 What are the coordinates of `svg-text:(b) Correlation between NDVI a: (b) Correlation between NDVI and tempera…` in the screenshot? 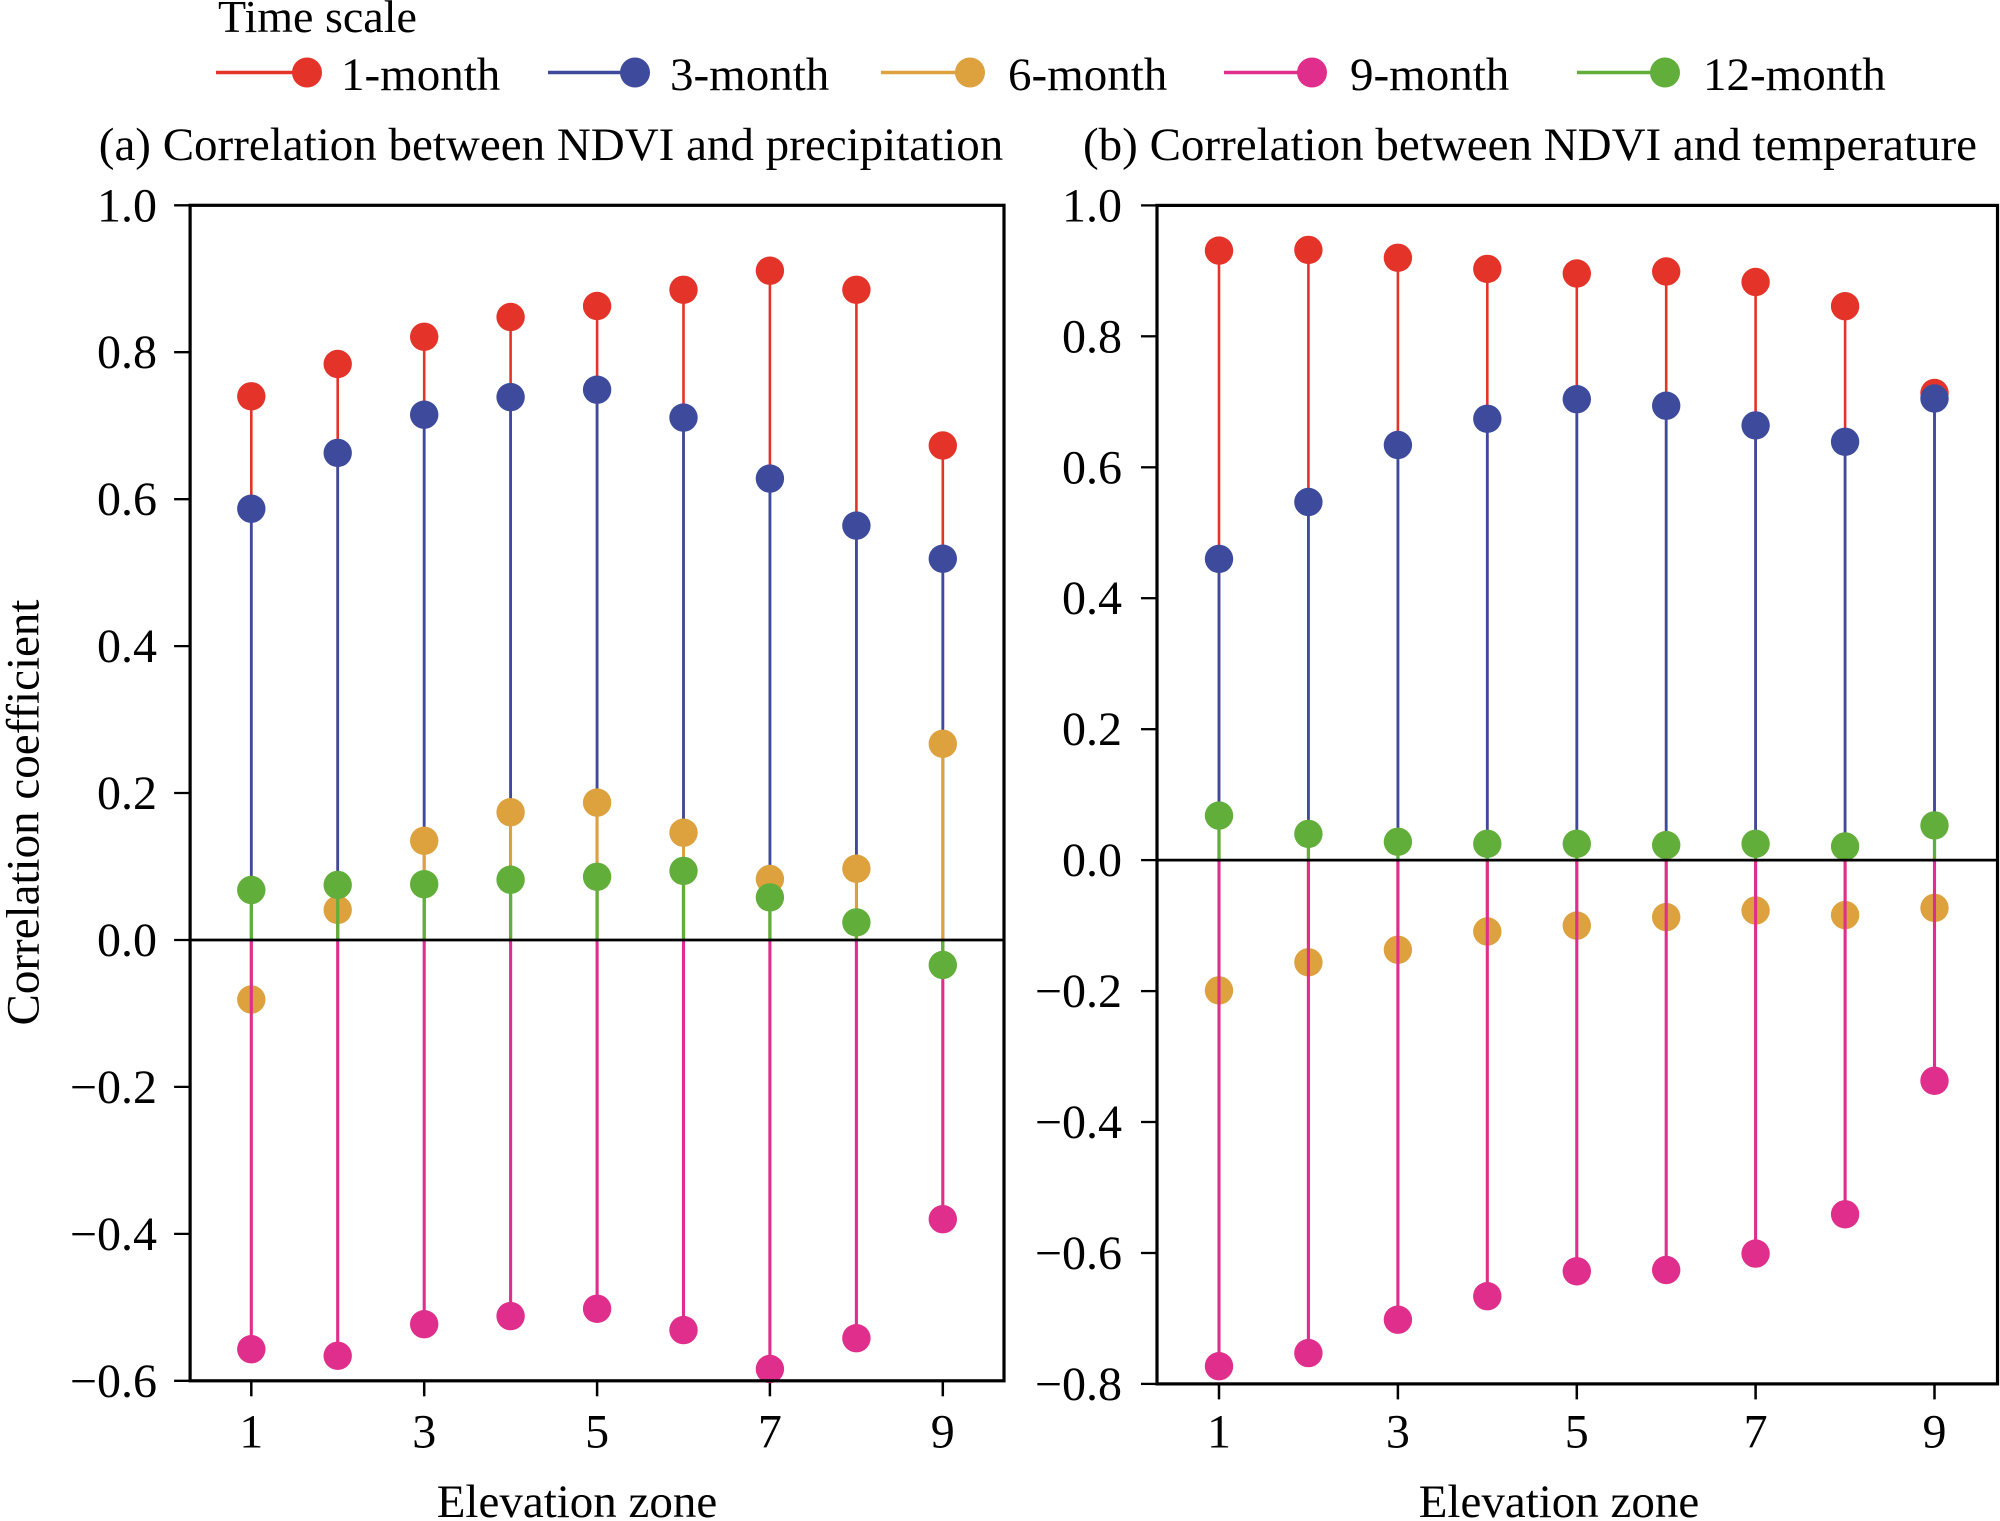 It's located at (1530, 145).